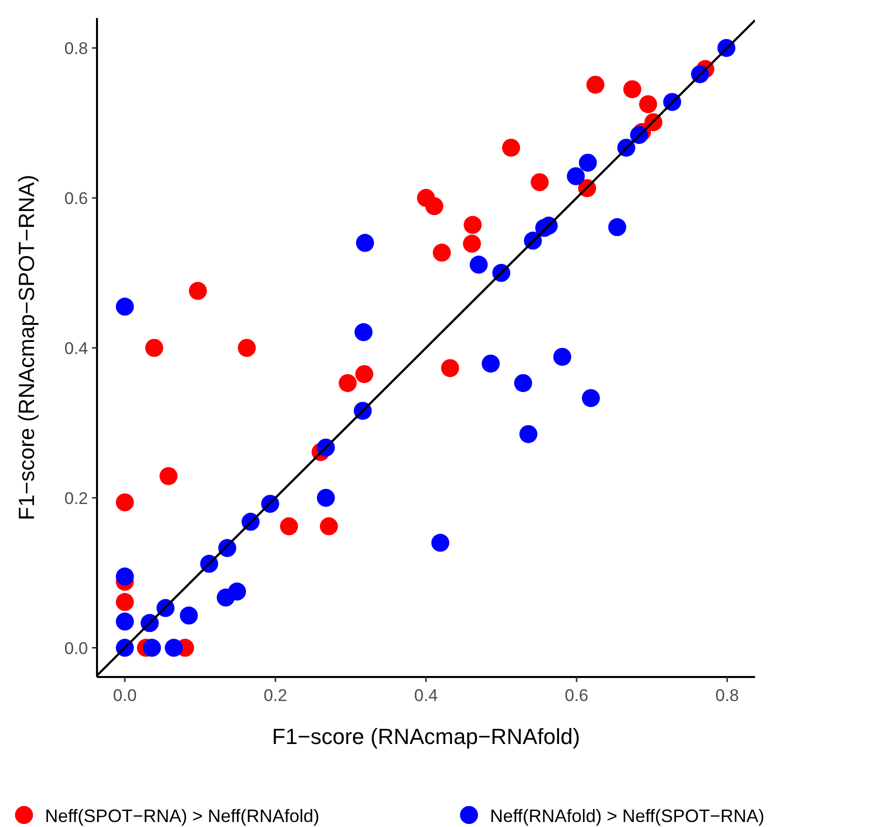  I want to click on x-tick-label: 0.6, so click(576, 695).